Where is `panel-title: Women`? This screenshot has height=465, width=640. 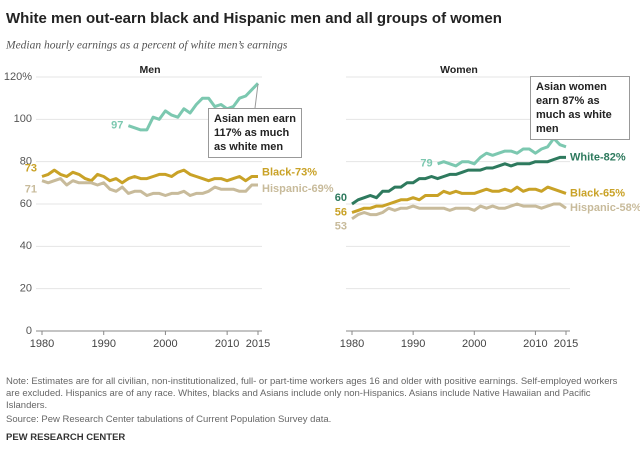 panel-title: Women is located at coordinates (459, 70).